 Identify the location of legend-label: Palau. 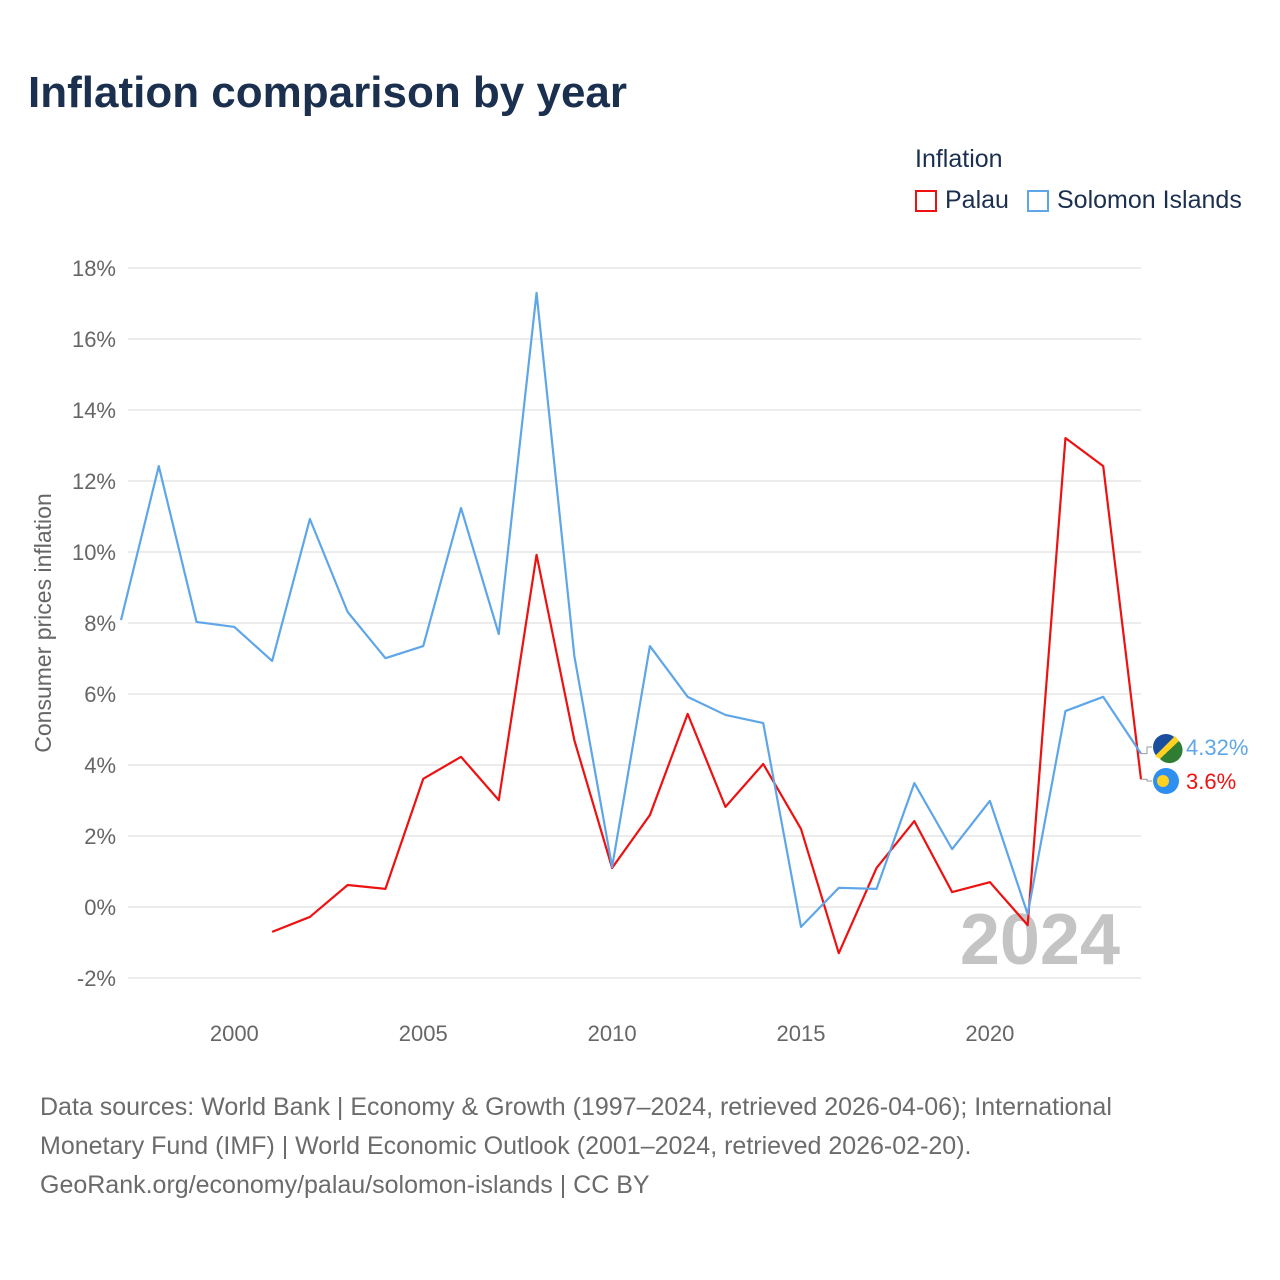
(977, 200).